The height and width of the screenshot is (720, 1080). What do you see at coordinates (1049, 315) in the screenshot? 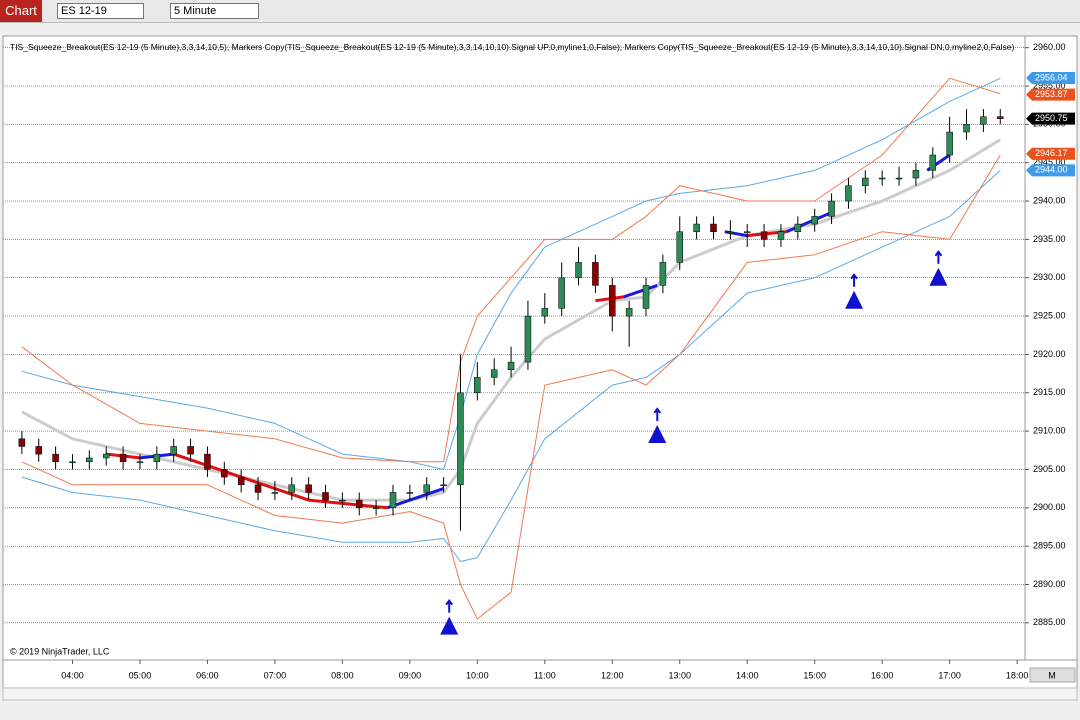
I see `y-tick-label: 2925.00` at bounding box center [1049, 315].